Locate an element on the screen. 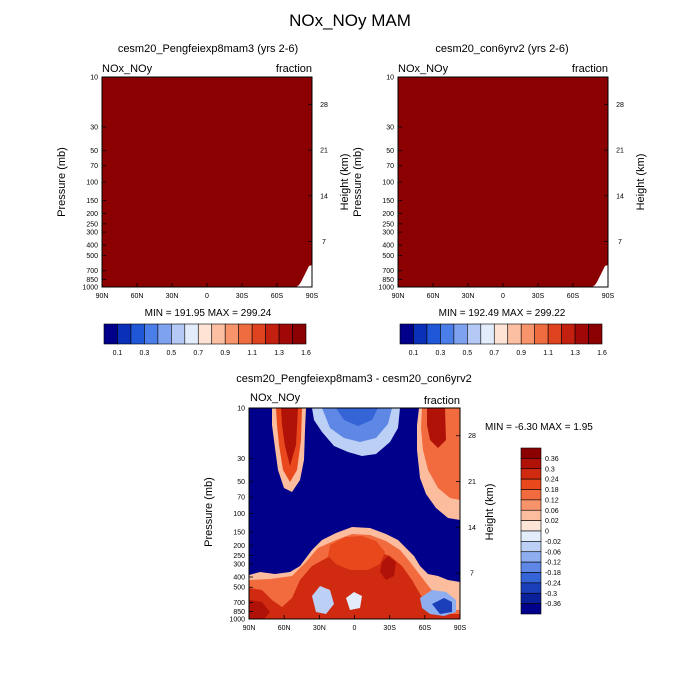  colorbar-label: 0.36 is located at coordinates (552, 459).